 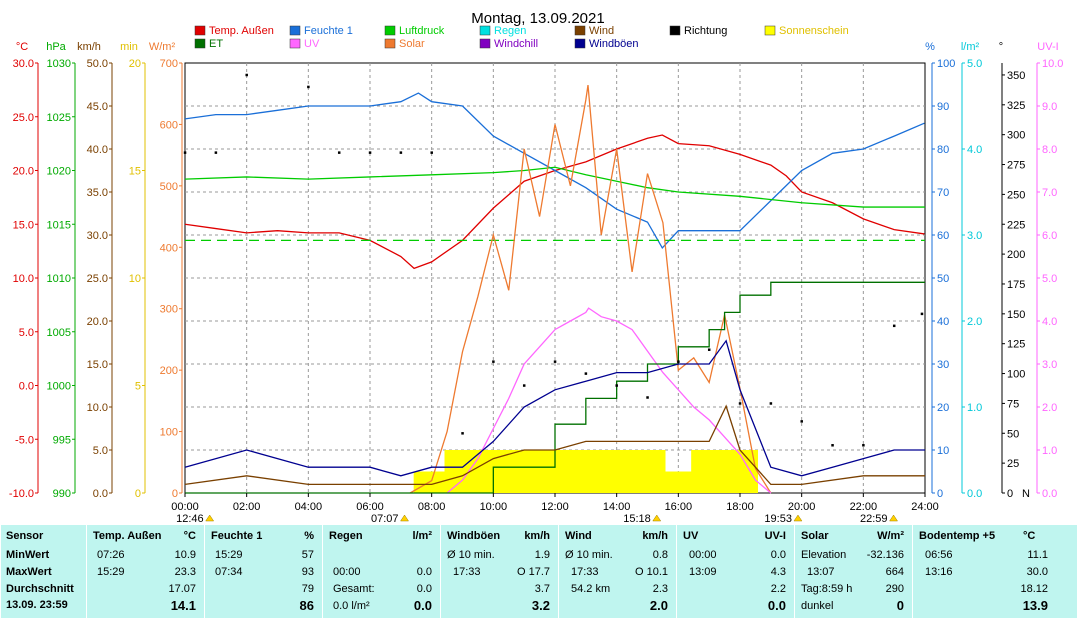 What do you see at coordinates (894, 572) in the screenshot?
I see `summary-max: 664` at bounding box center [894, 572].